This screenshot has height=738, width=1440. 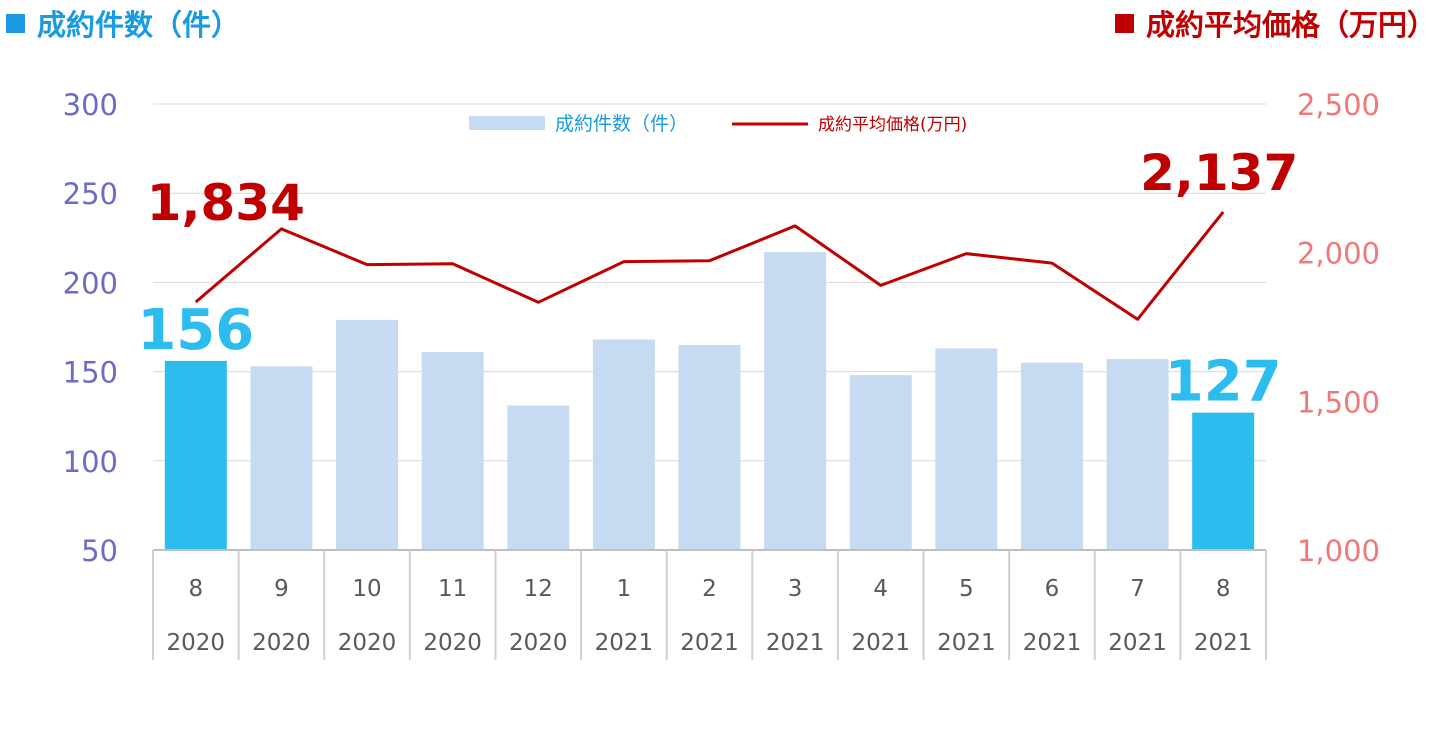 What do you see at coordinates (90, 105) in the screenshot?
I see `left-axis-tick-label: 300` at bounding box center [90, 105].